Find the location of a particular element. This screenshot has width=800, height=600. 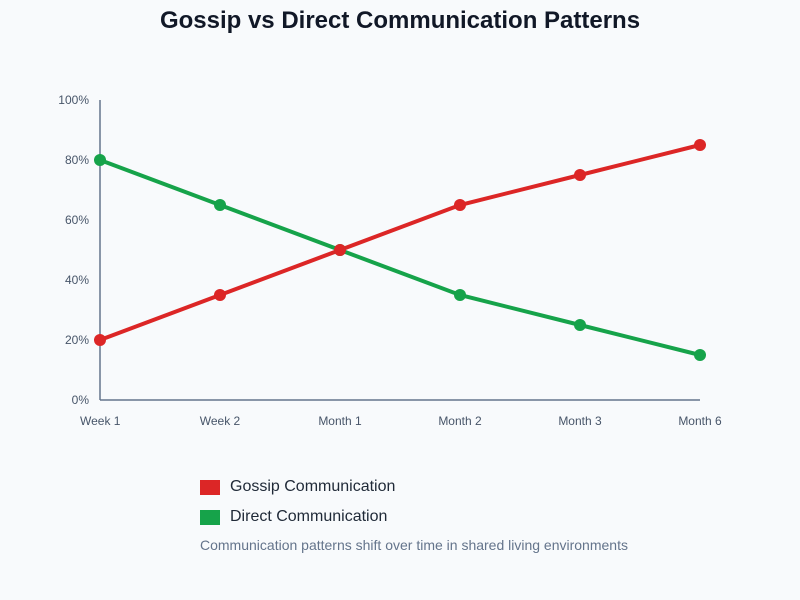

x-tick-label: Month 1 is located at coordinates (340, 421).